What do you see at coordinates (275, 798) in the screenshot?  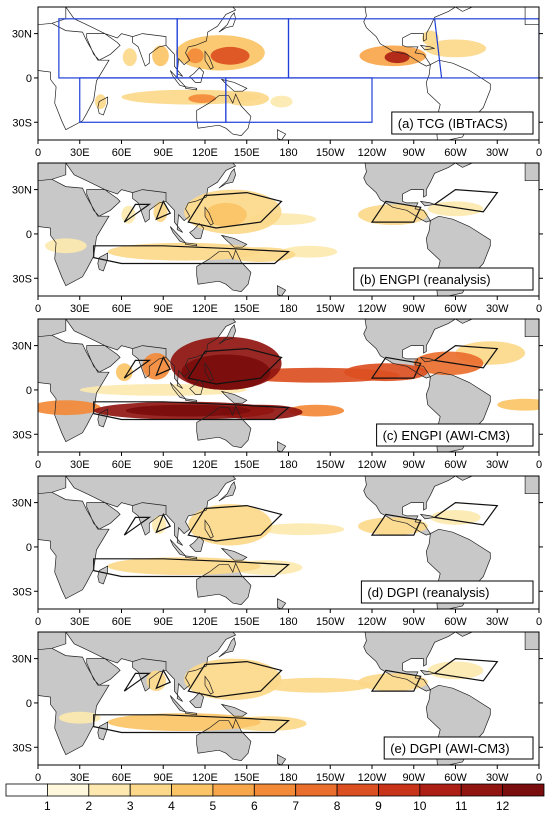 I see `colorbar: 1 2 3 4 5 6 7 8 9 10 11 12` at bounding box center [275, 798].